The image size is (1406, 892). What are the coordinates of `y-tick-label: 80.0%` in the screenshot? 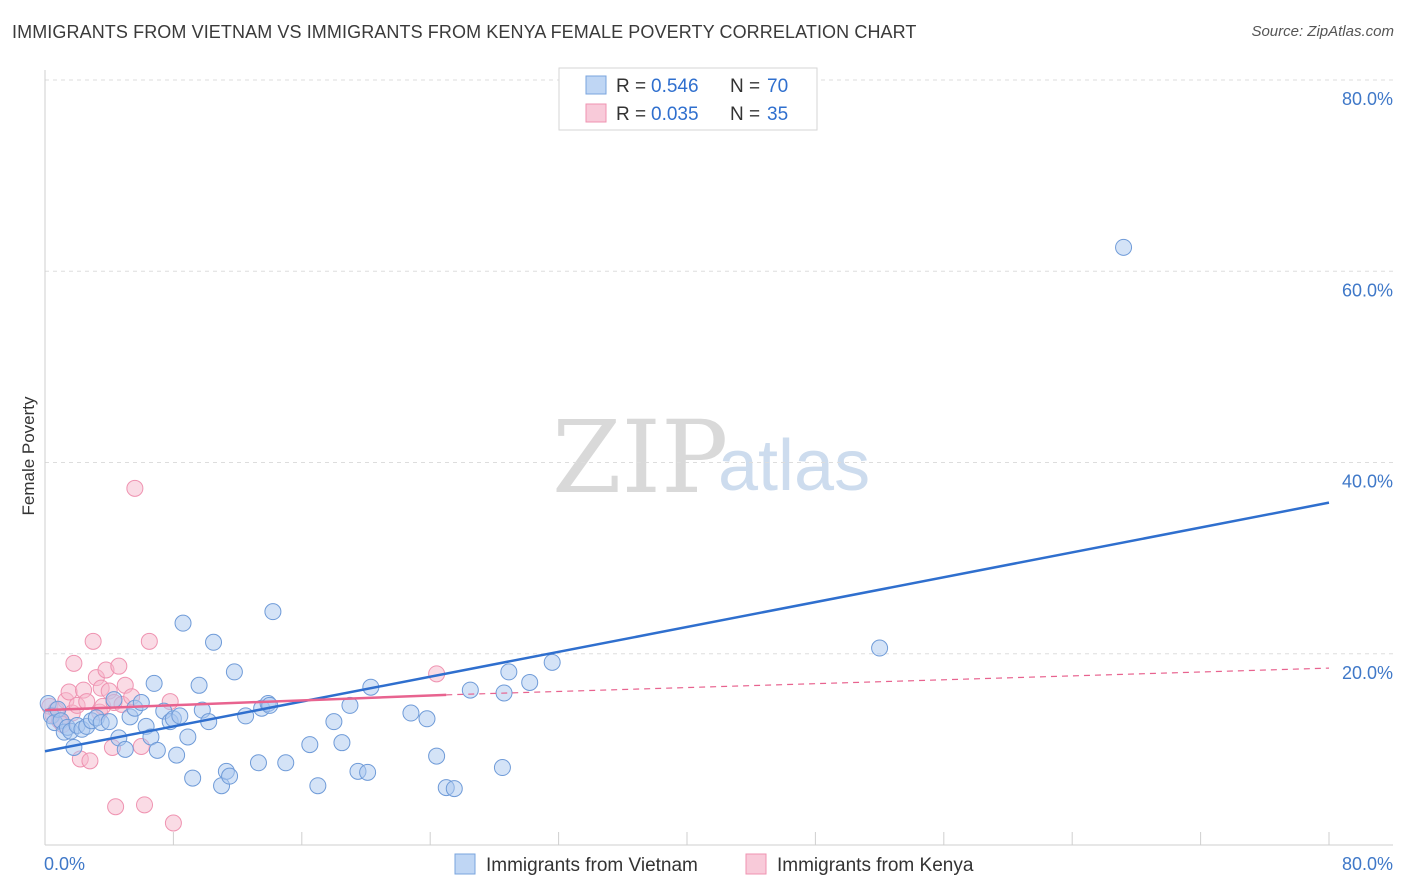 It's located at (1367, 99).